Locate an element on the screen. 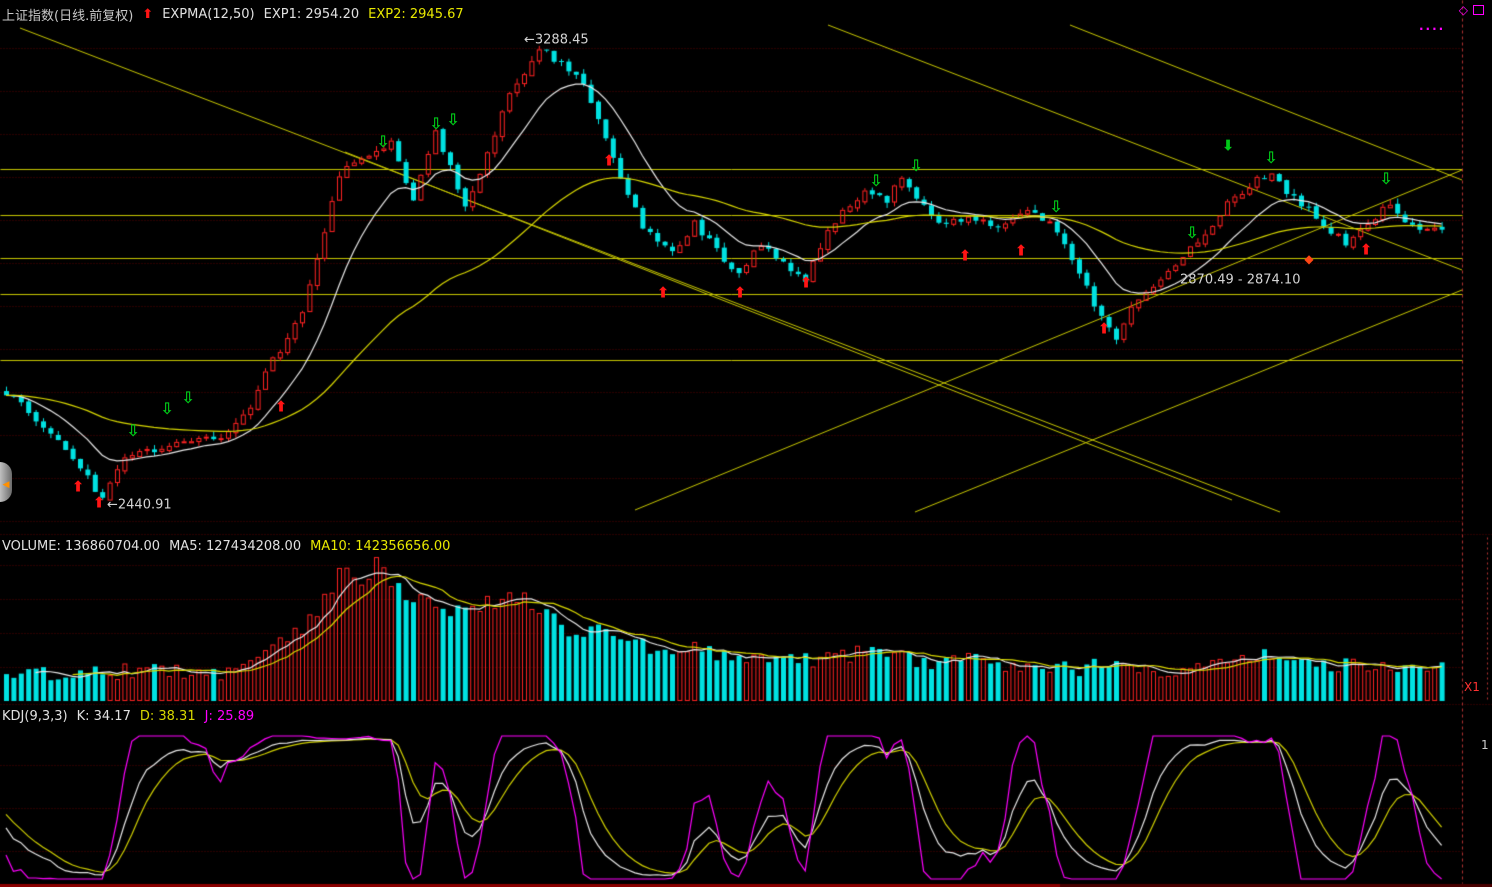  magenta-dots-indicator: ···· is located at coordinates (1432, 29).